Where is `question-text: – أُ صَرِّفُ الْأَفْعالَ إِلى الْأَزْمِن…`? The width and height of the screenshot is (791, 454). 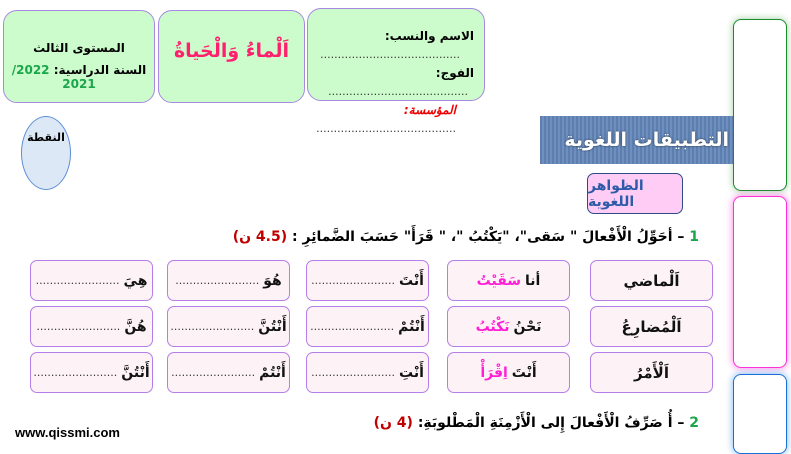 question-text: – أُ صَرِّفُ الْأَفْعالَ إِلى الْأَزْمِن… is located at coordinates (551, 423).